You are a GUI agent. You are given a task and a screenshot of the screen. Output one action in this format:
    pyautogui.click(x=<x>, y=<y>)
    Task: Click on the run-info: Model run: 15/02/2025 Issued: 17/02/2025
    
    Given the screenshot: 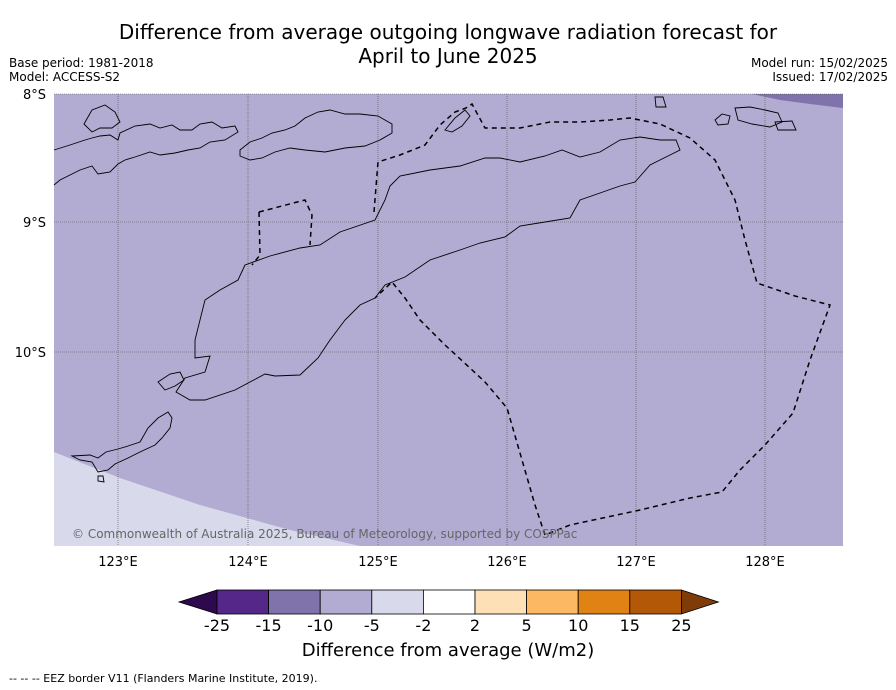 What is the action you would take?
    pyautogui.click(x=819, y=70)
    